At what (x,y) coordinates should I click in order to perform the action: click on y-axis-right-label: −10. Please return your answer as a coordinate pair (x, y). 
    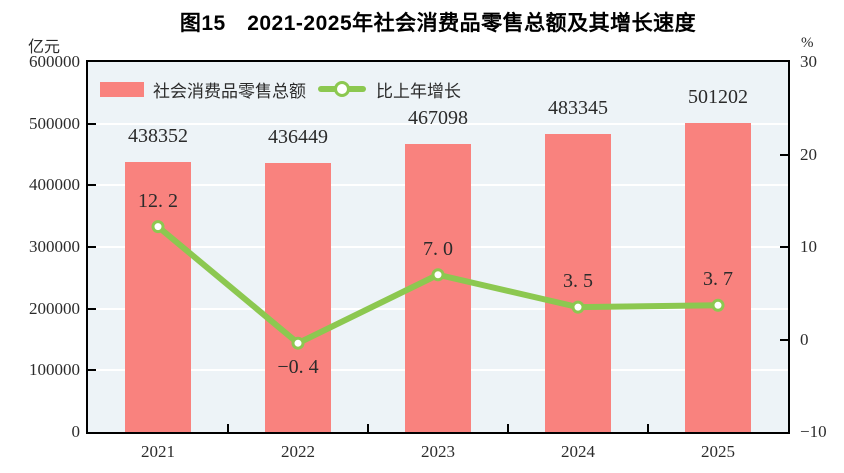
    Looking at the image, I should click on (813, 431).